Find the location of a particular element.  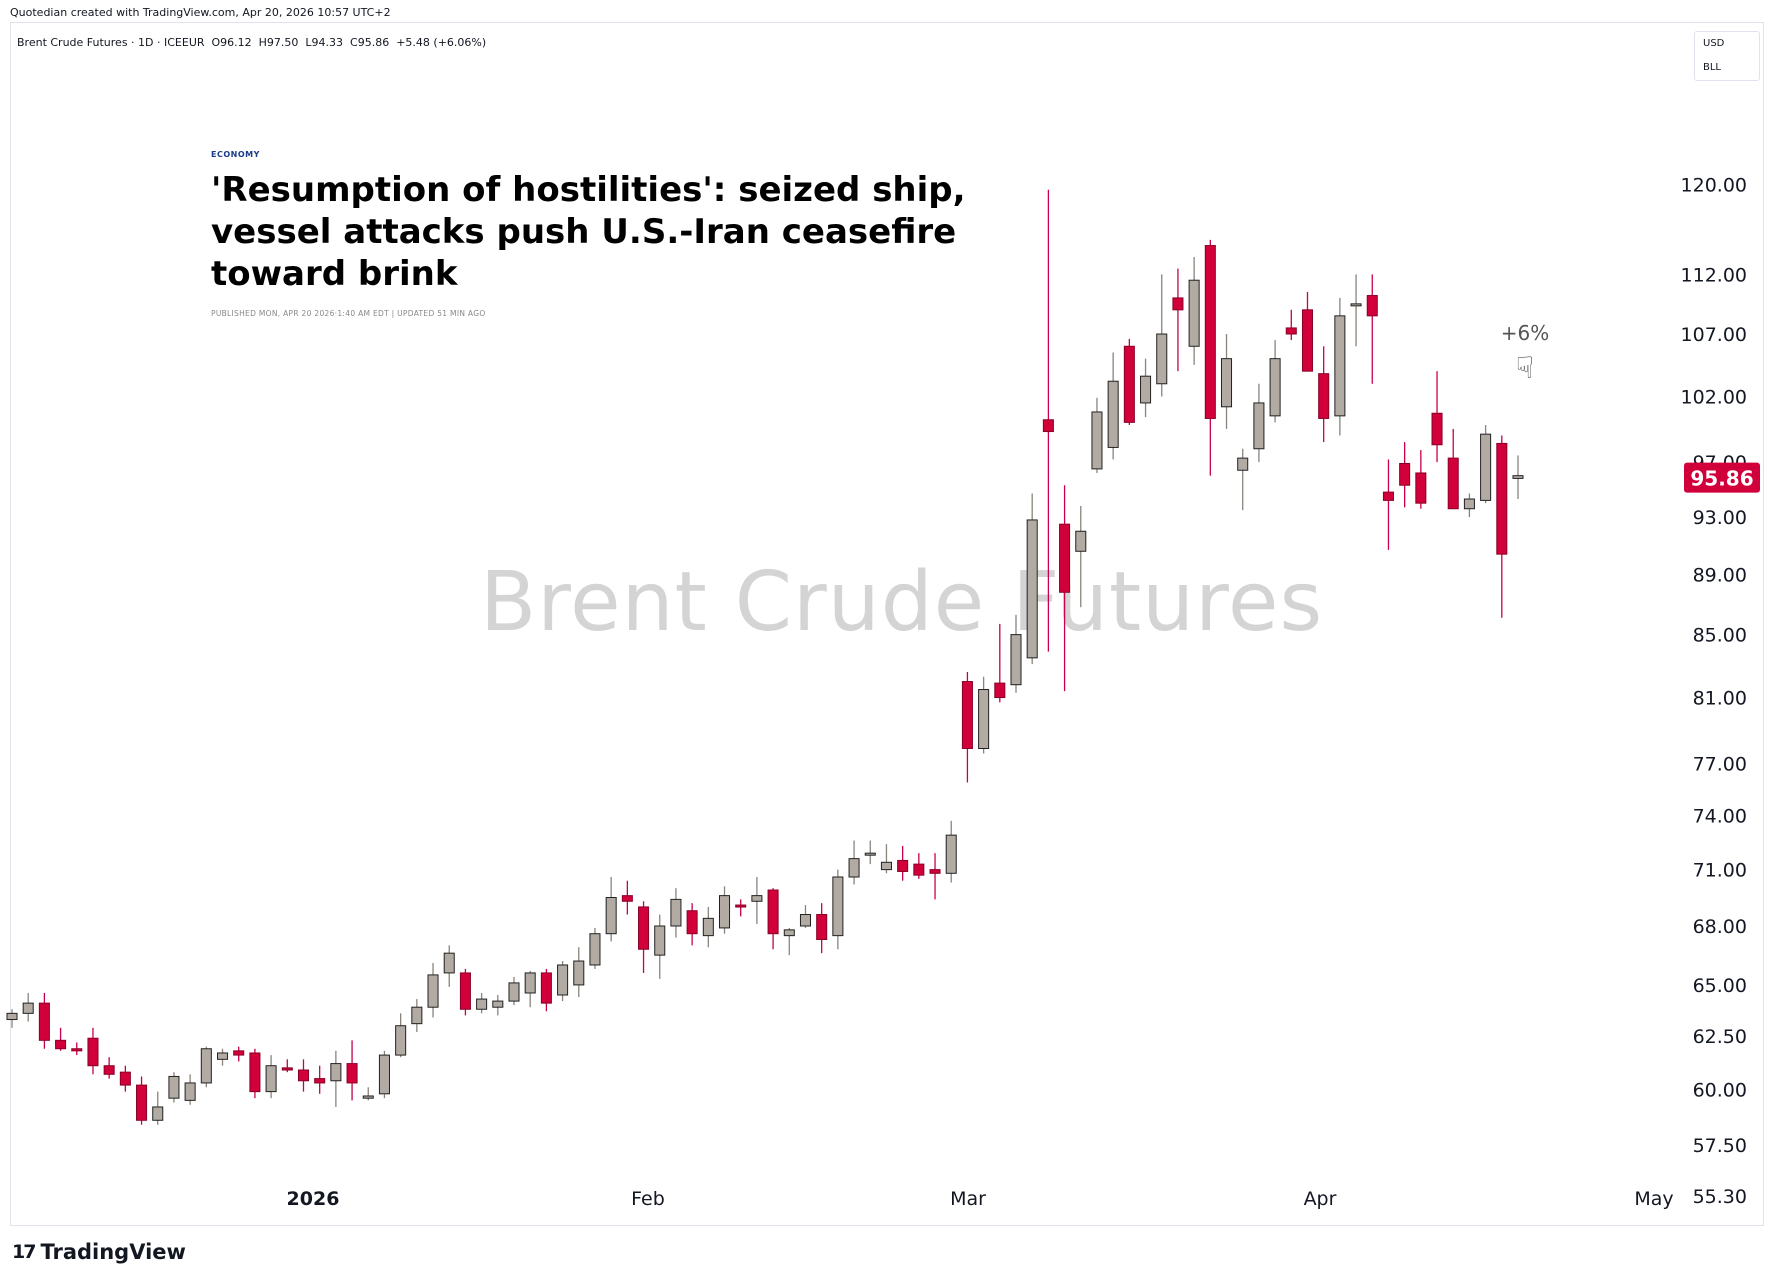

y-tick-label: 120.00 is located at coordinates (1714, 185).